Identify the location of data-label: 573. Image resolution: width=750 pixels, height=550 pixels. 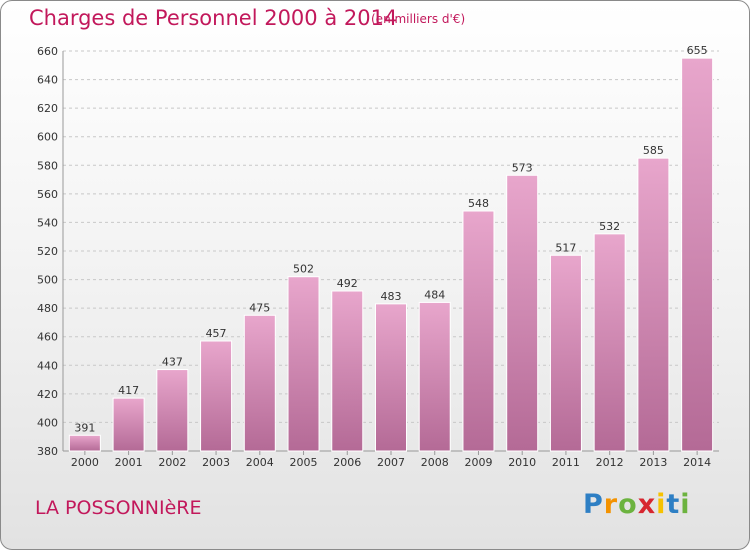
(522, 167).